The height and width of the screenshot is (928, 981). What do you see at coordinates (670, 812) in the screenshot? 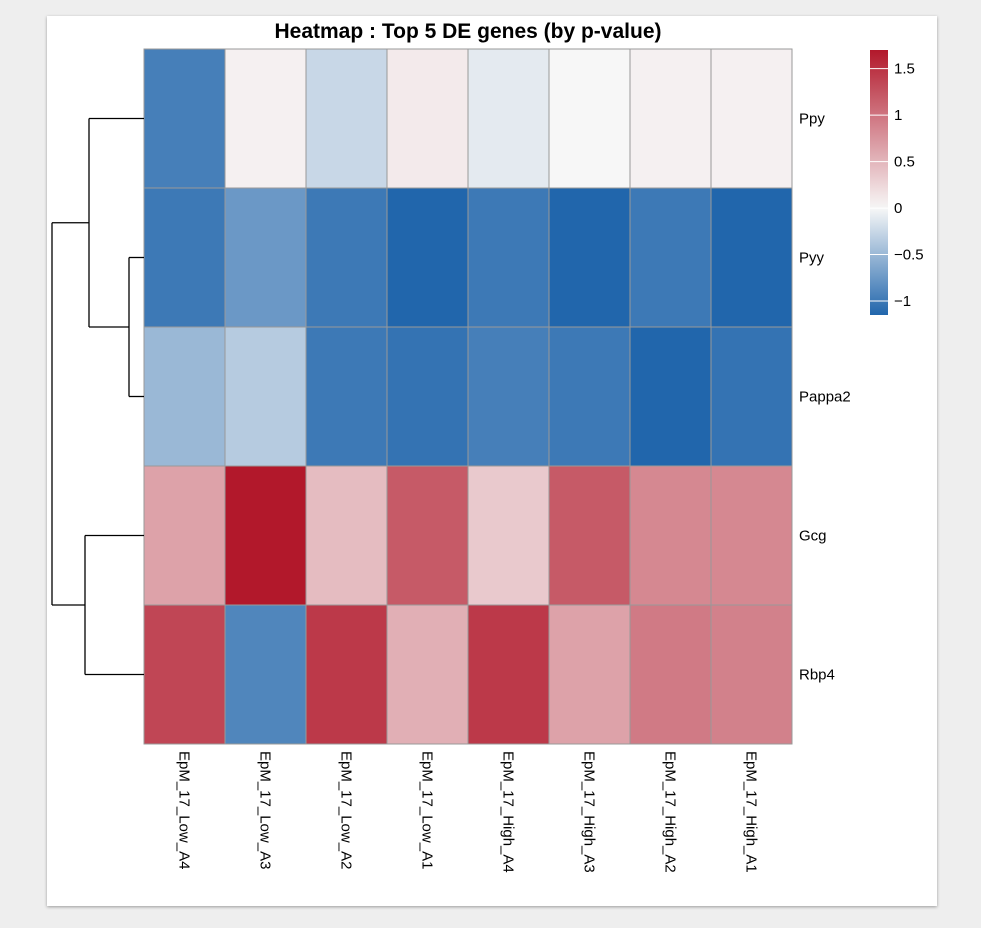
I see `column-label: EpM_17_High_A2` at bounding box center [670, 812].